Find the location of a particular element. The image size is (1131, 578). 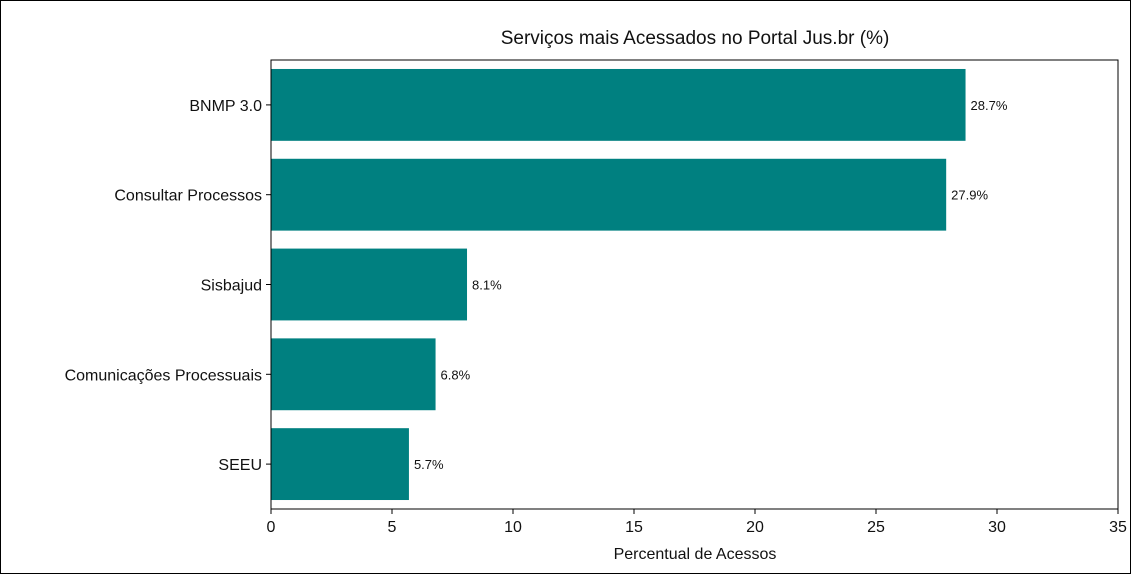

category-label: Sisbajud is located at coordinates (231, 286).